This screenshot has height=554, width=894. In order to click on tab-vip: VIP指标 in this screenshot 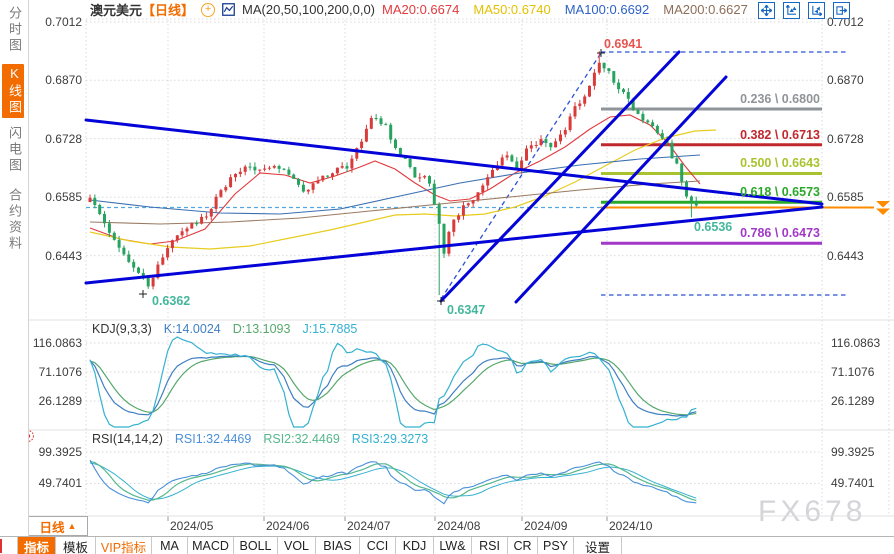, I will do `click(124, 545)`.